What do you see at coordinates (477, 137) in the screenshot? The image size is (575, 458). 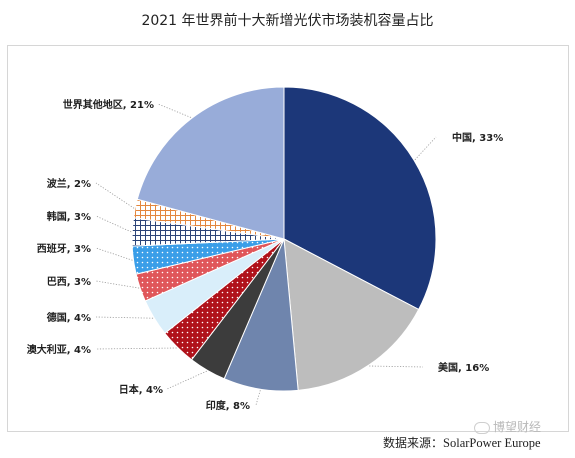 I see `slice-label-0: 中国, 33%` at bounding box center [477, 137].